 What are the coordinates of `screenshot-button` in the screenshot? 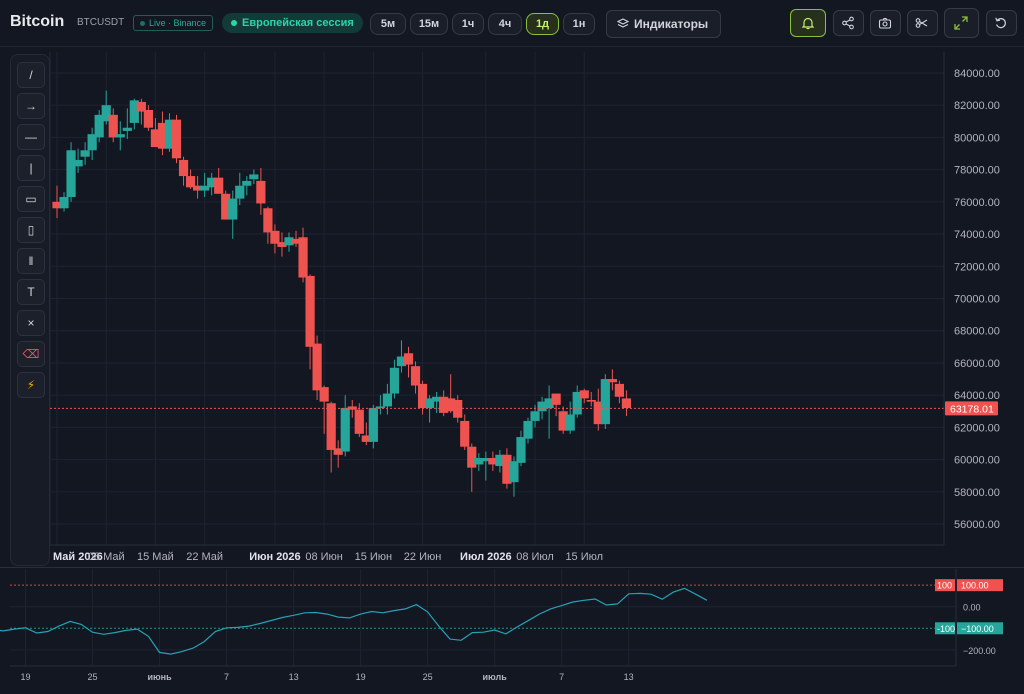 It's located at (885, 23).